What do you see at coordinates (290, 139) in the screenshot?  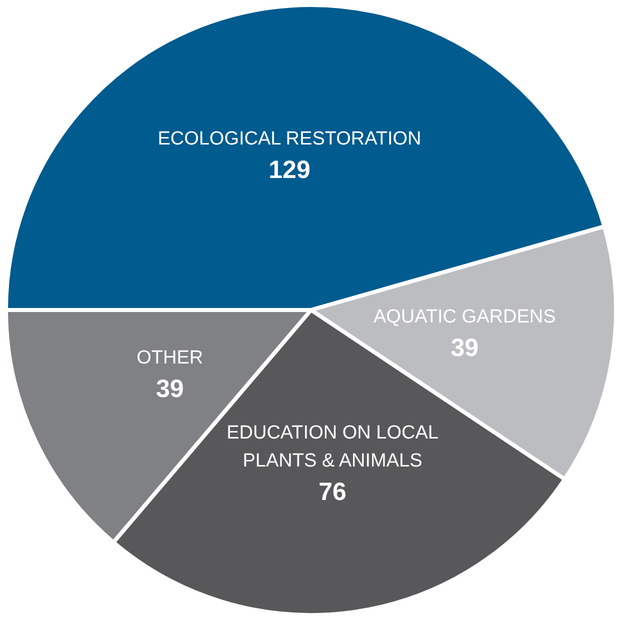 I see `slice-label: ECOLOGICAL RESTORATION` at bounding box center [290, 139].